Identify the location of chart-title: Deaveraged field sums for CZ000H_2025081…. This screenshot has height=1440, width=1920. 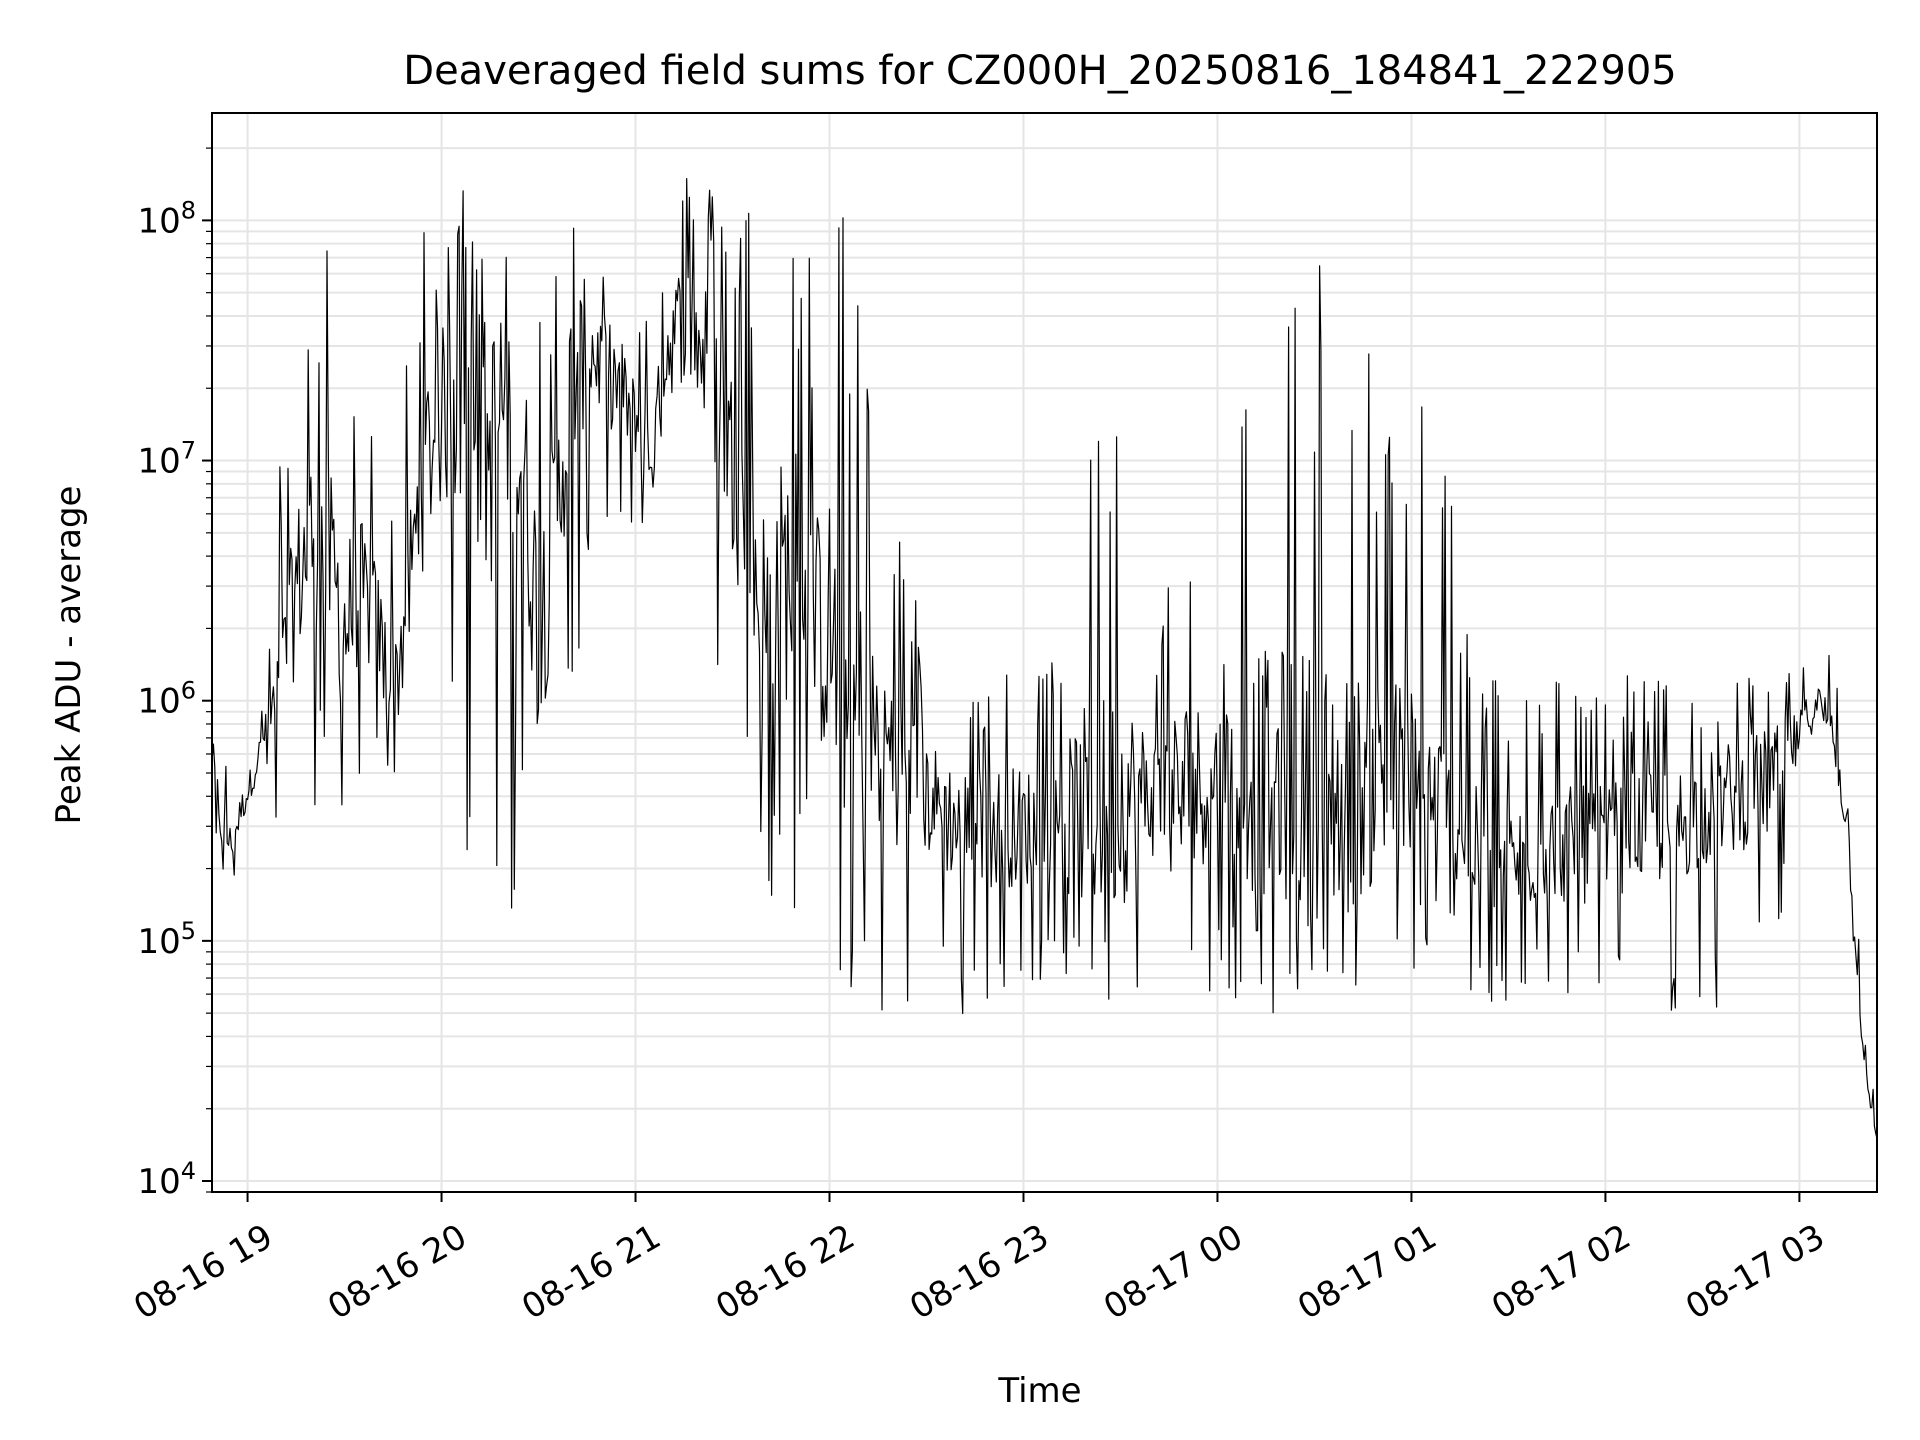
(1039, 71).